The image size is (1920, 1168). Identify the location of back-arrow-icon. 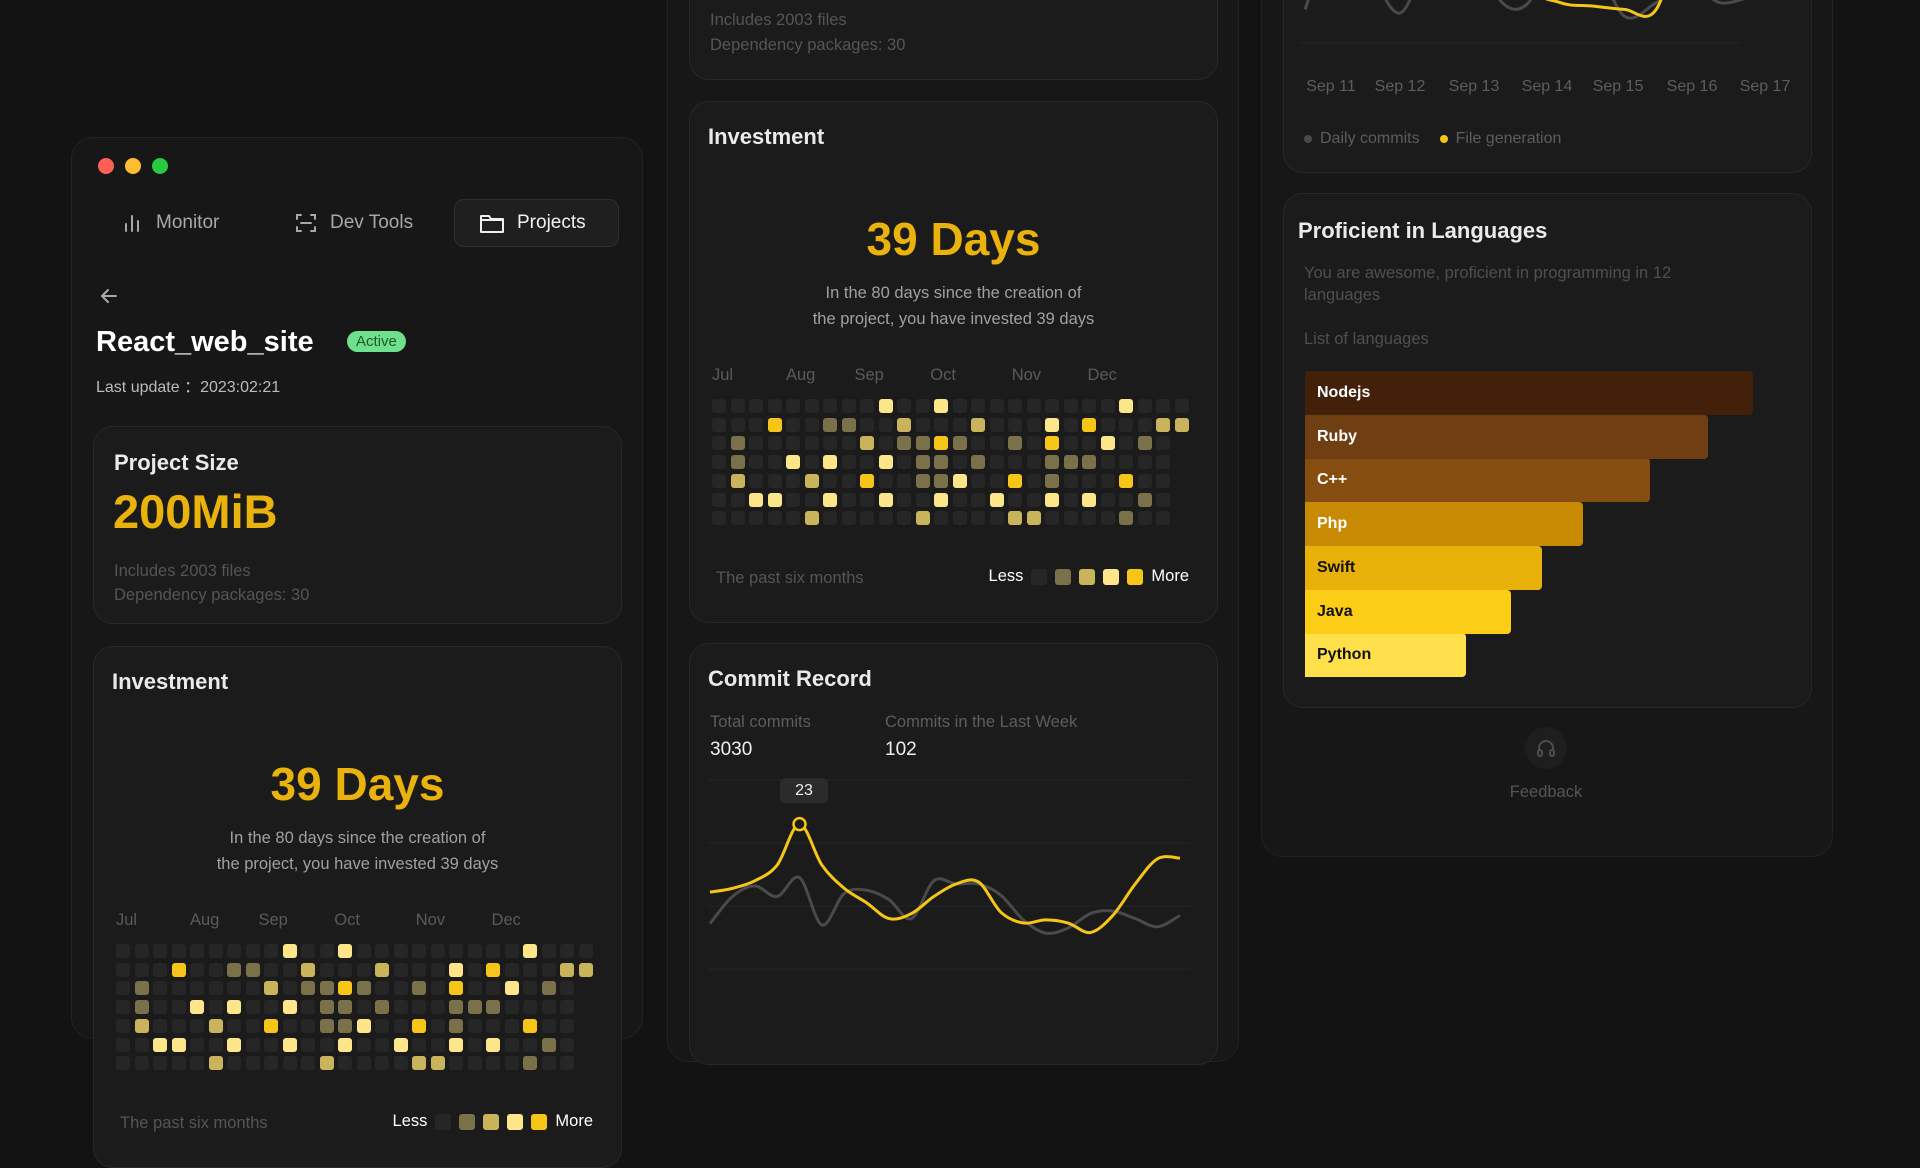
(109, 296).